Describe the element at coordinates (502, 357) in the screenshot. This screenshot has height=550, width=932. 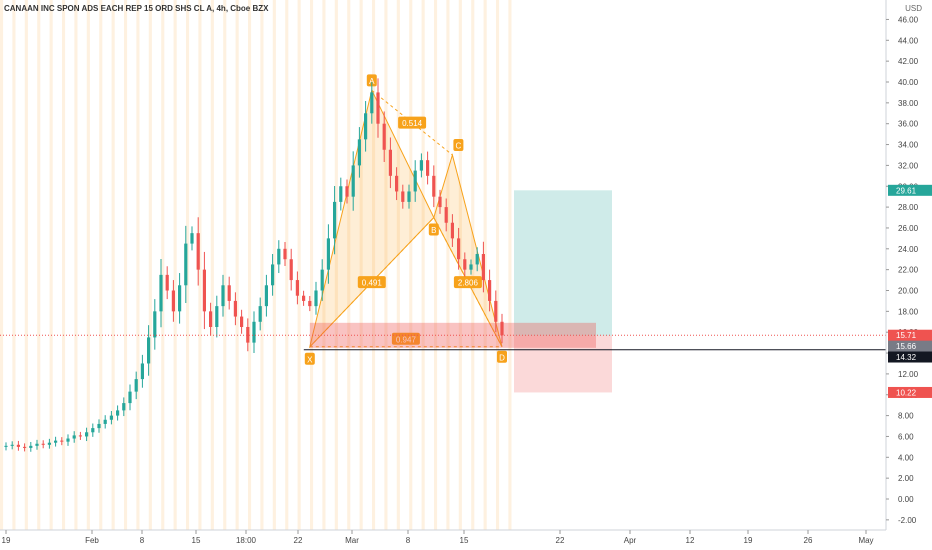
I see `pattern-point-label: D` at that location.